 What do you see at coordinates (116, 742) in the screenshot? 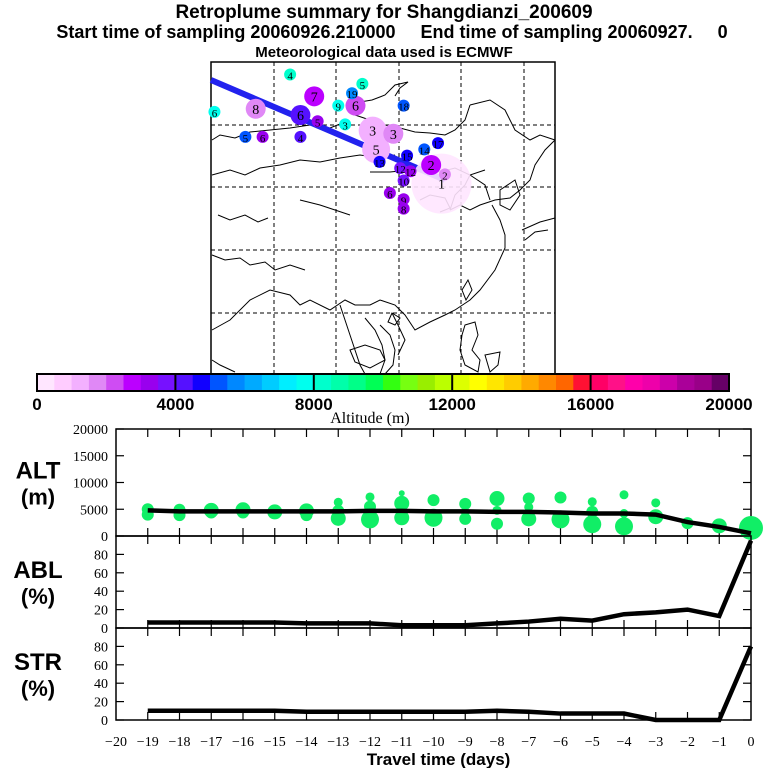
I see `x-tick-label: −20` at bounding box center [116, 742].